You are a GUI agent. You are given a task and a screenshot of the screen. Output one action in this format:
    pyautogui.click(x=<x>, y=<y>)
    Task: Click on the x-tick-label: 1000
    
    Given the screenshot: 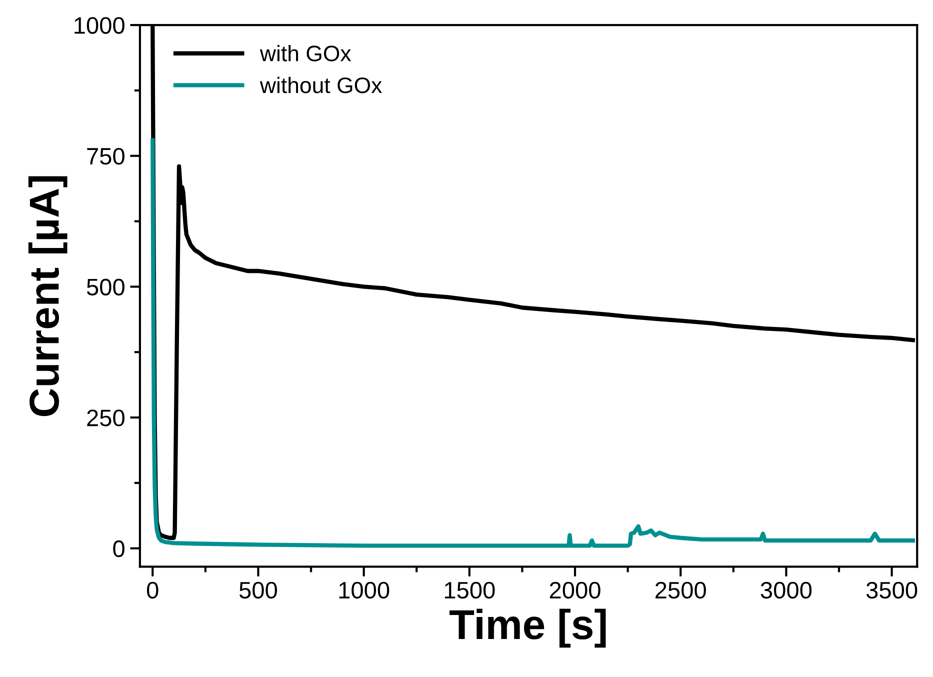 What is the action you would take?
    pyautogui.click(x=364, y=590)
    